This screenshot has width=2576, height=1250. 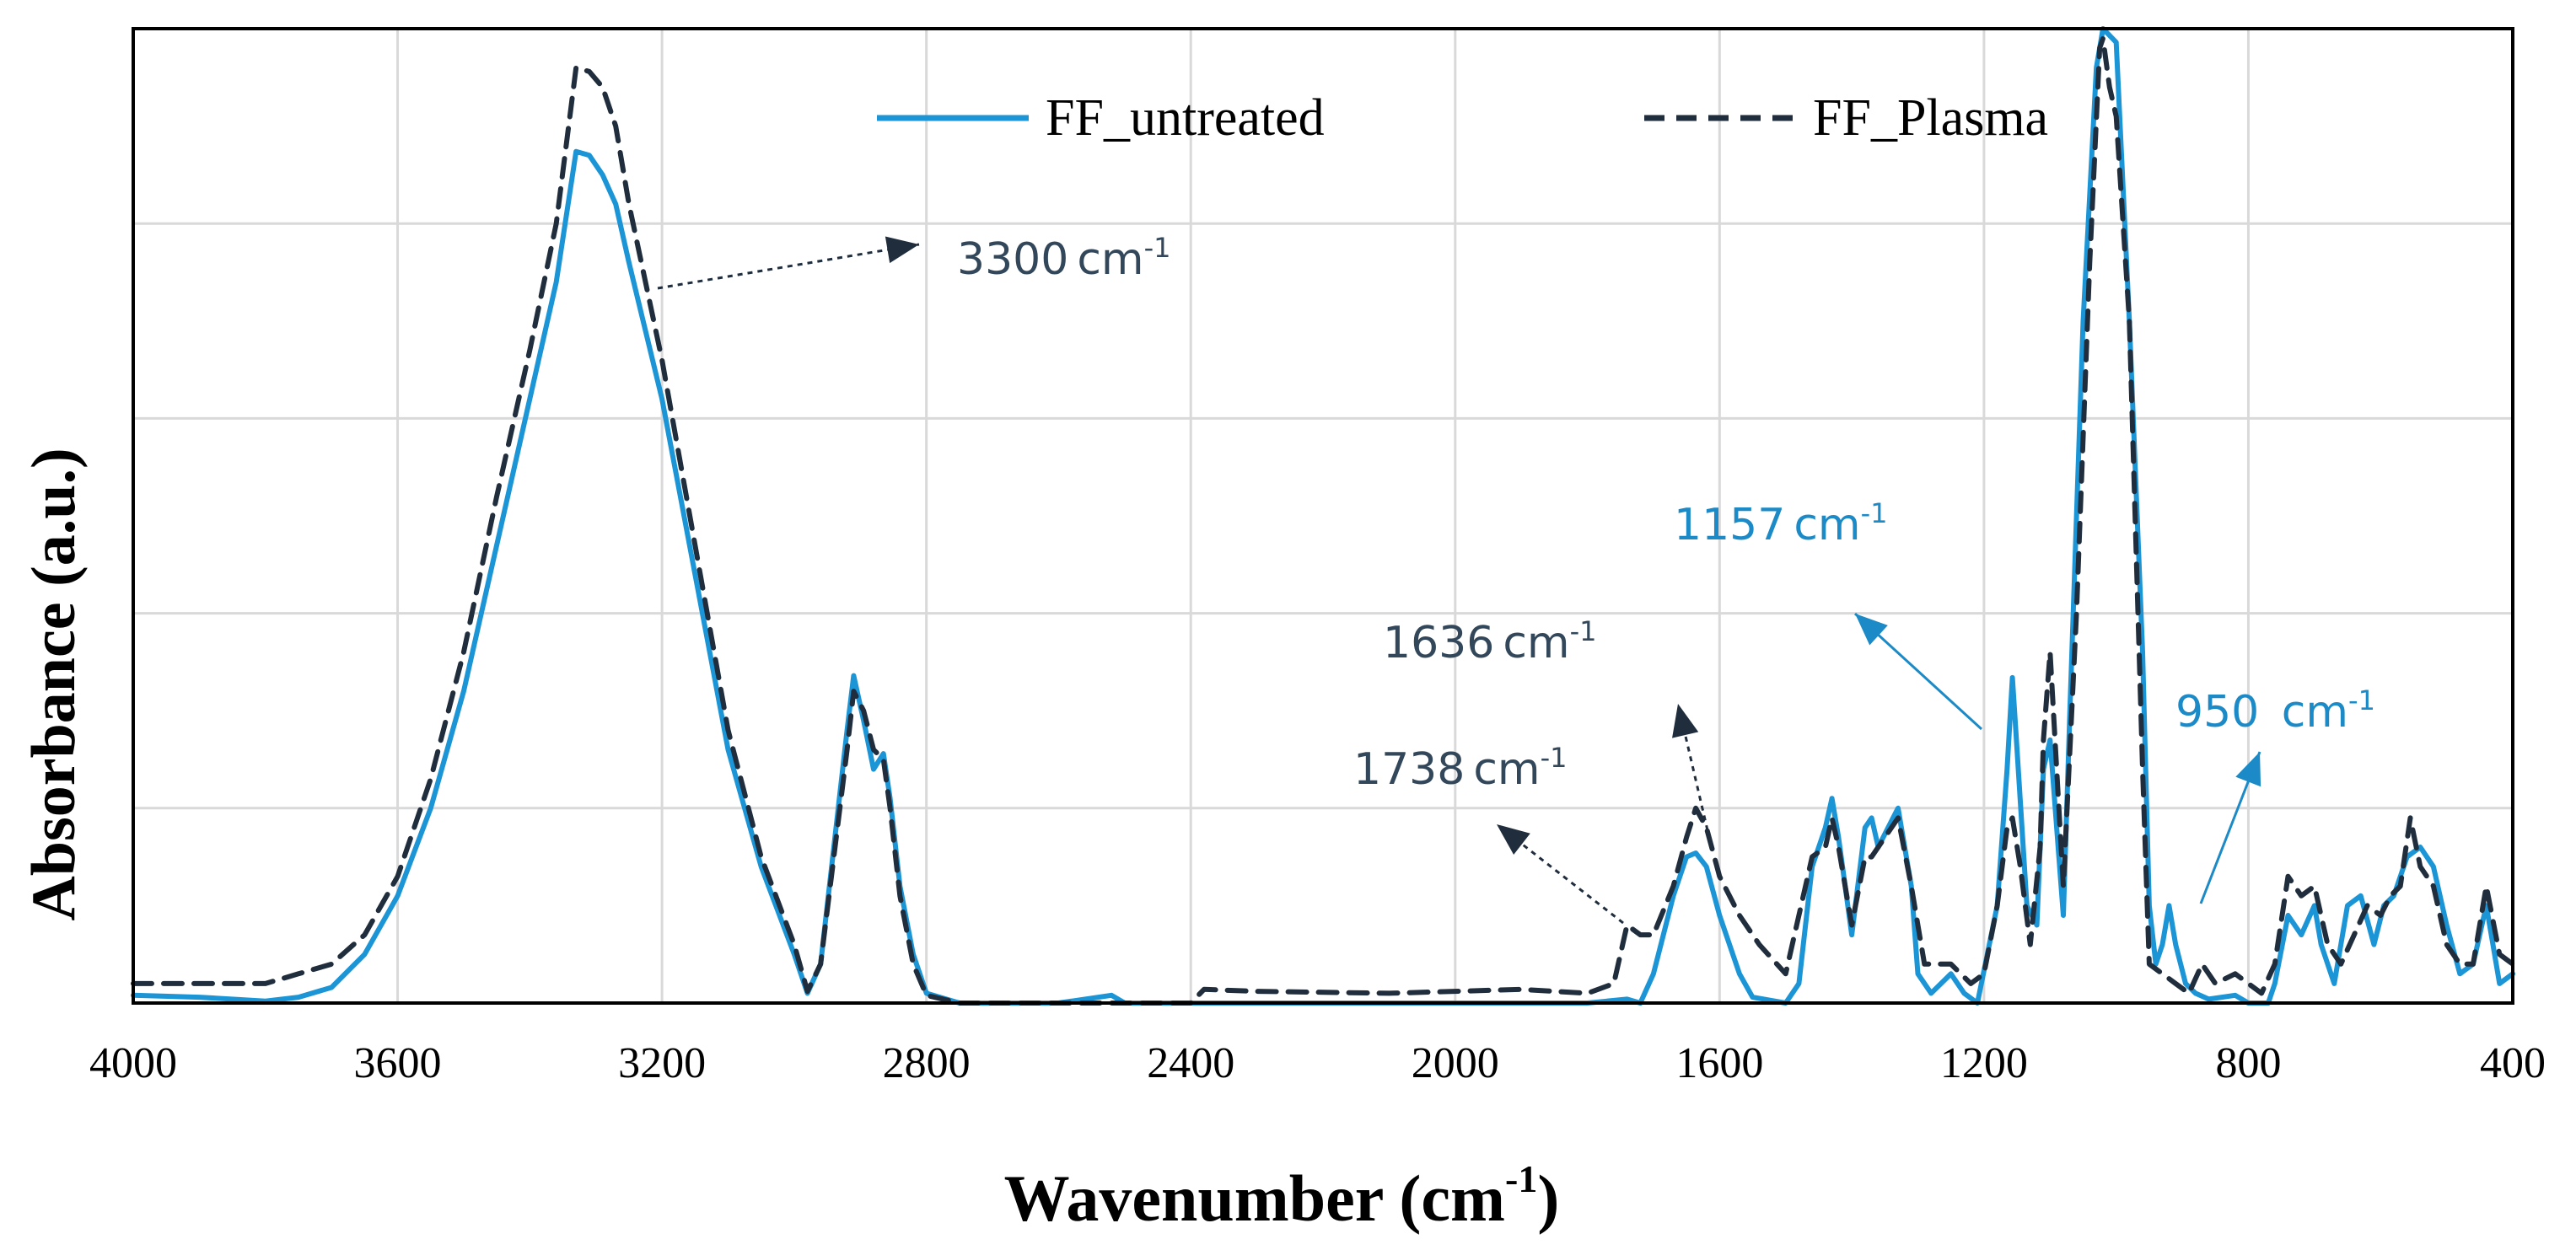 I want to click on annotation-950: 950 cm-1, so click(x=2275, y=794).